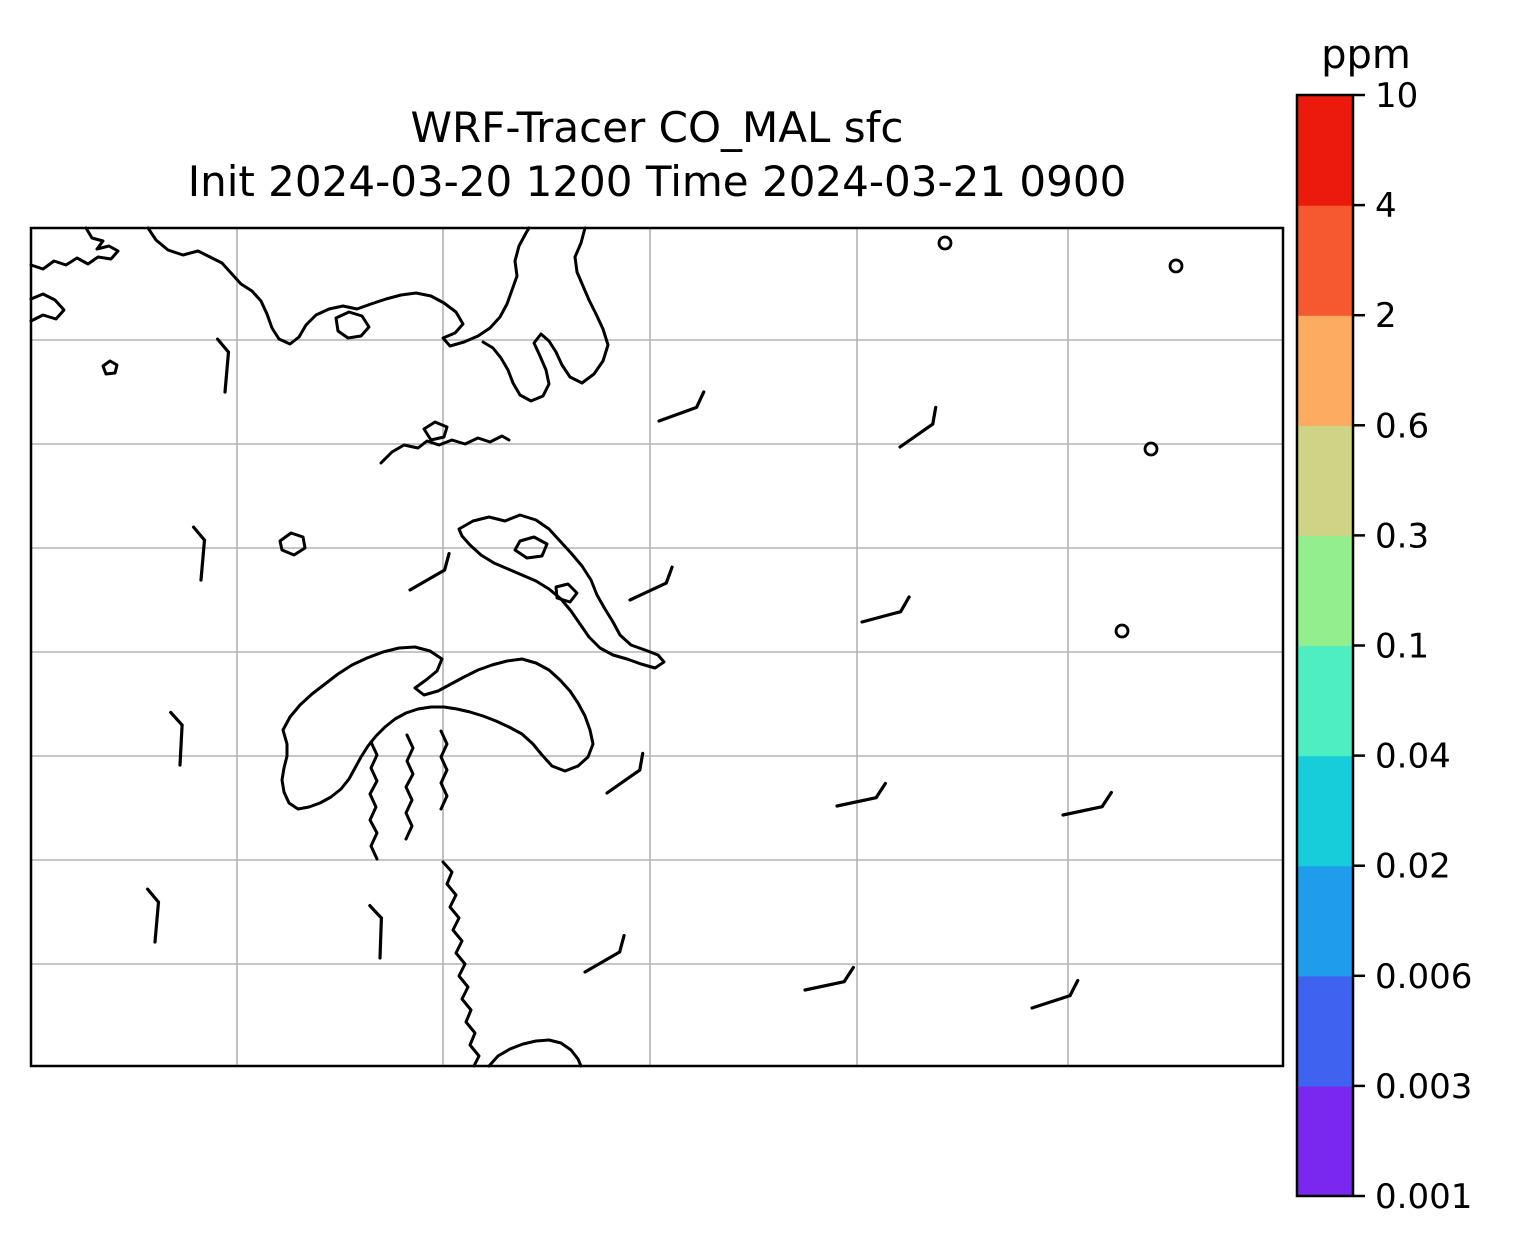 The height and width of the screenshot is (1256, 1528). I want to click on colorbar-tick-label: 0.02, so click(1413, 867).